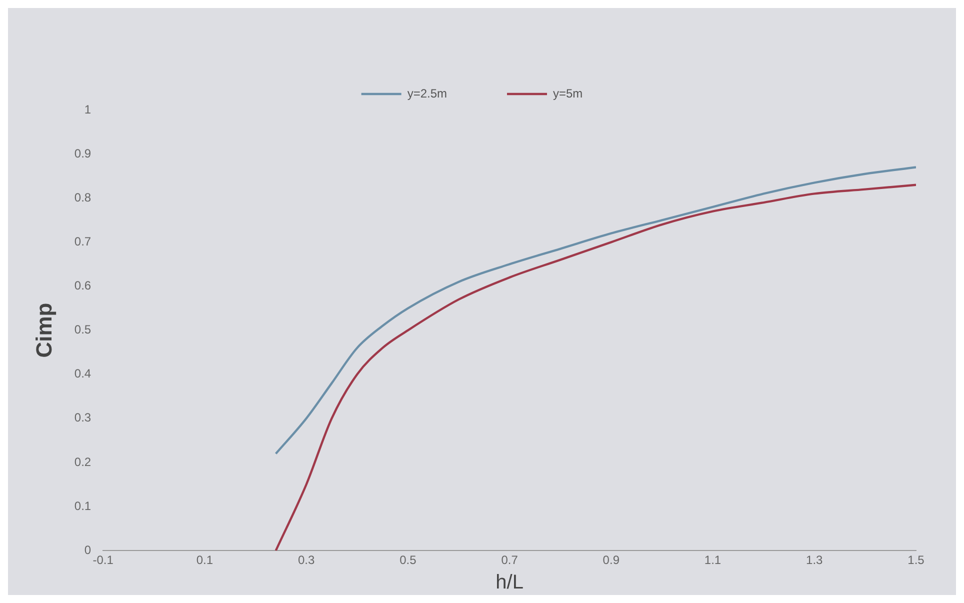 This screenshot has width=964, height=603. I want to click on y-axis-title: Cimp, so click(43, 330).